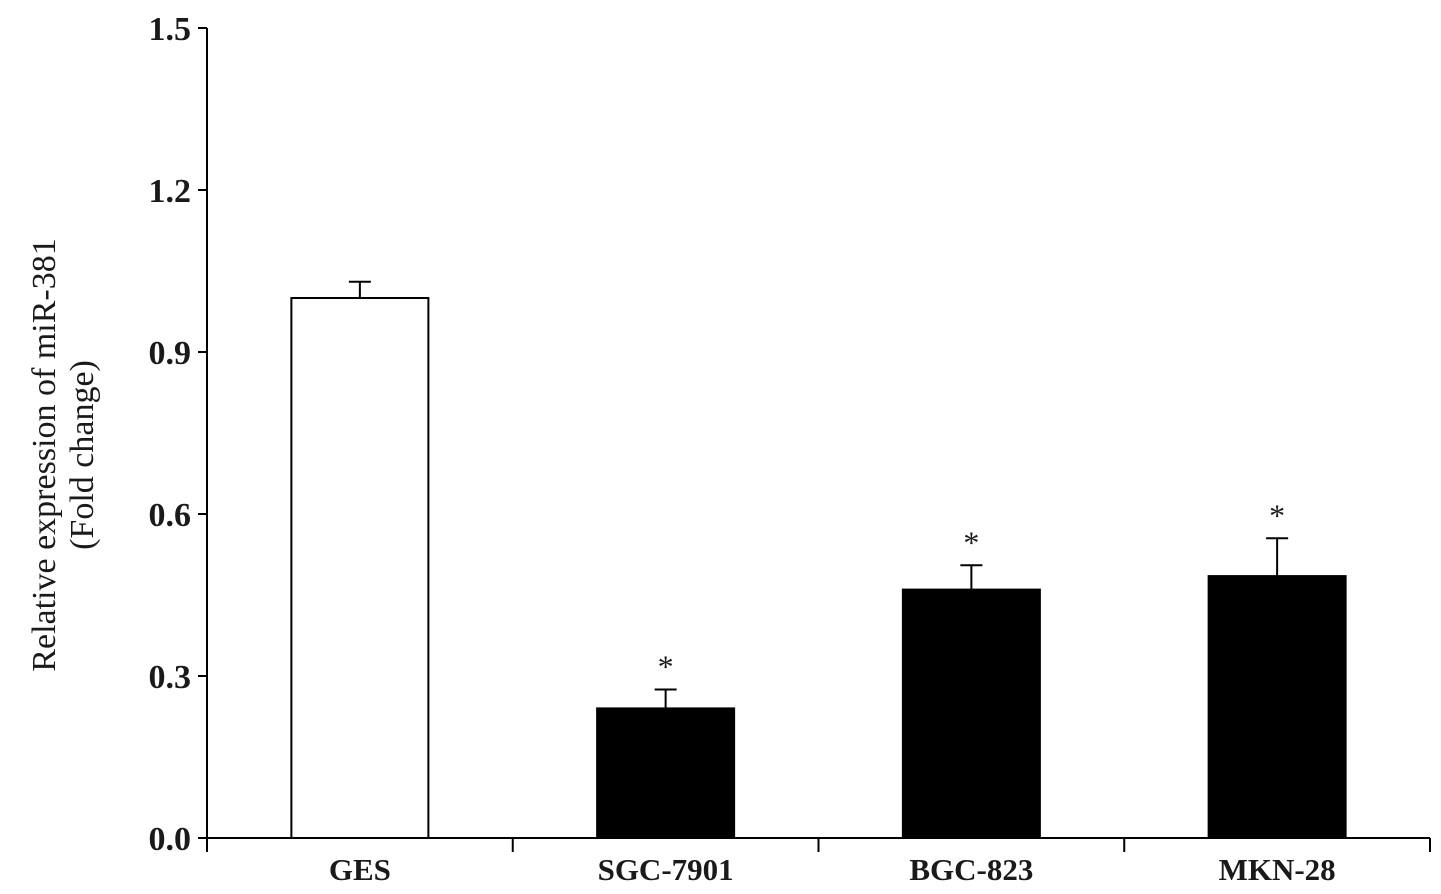 This screenshot has width=1441, height=894. What do you see at coordinates (360, 869) in the screenshot?
I see `x-category-label: GES` at bounding box center [360, 869].